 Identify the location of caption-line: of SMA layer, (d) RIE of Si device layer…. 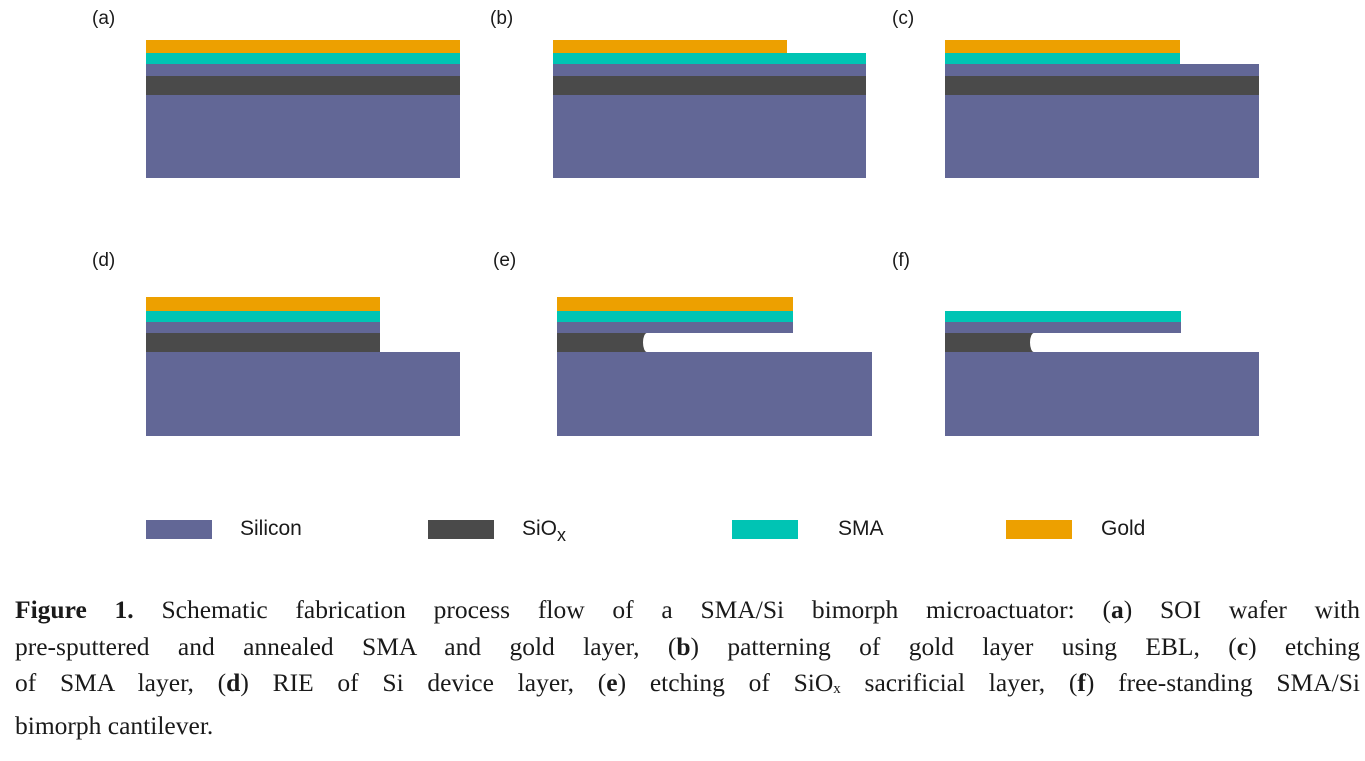
(688, 682).